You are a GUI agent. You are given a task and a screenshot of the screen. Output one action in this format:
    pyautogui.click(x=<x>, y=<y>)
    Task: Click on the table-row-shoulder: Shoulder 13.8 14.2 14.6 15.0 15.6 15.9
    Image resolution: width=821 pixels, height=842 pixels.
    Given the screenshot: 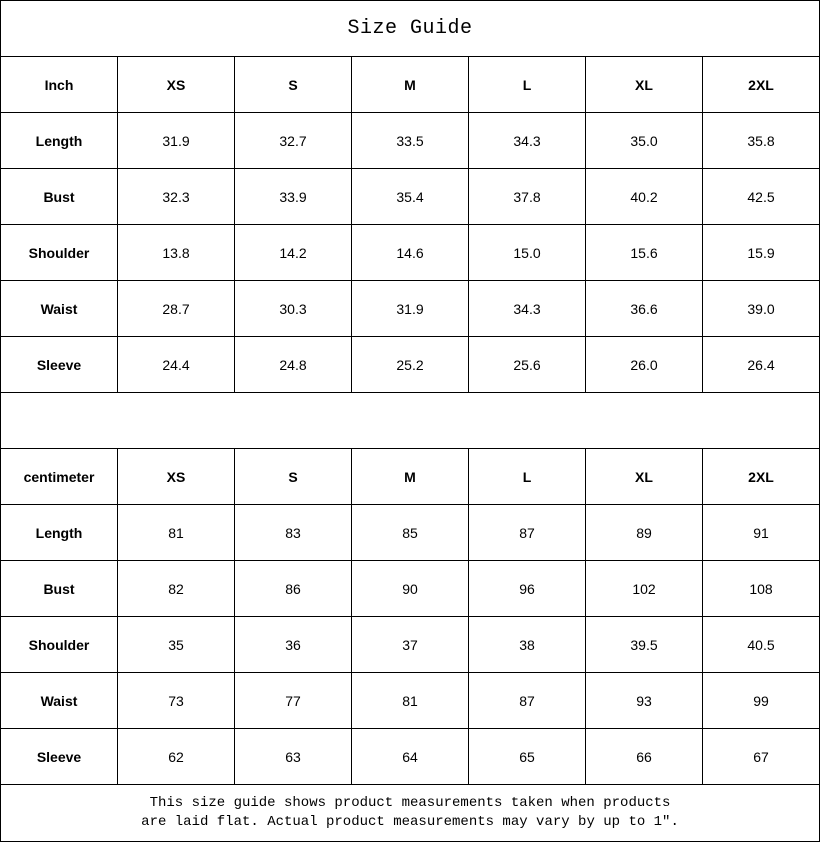 What is the action you would take?
    pyautogui.click(x=410, y=252)
    